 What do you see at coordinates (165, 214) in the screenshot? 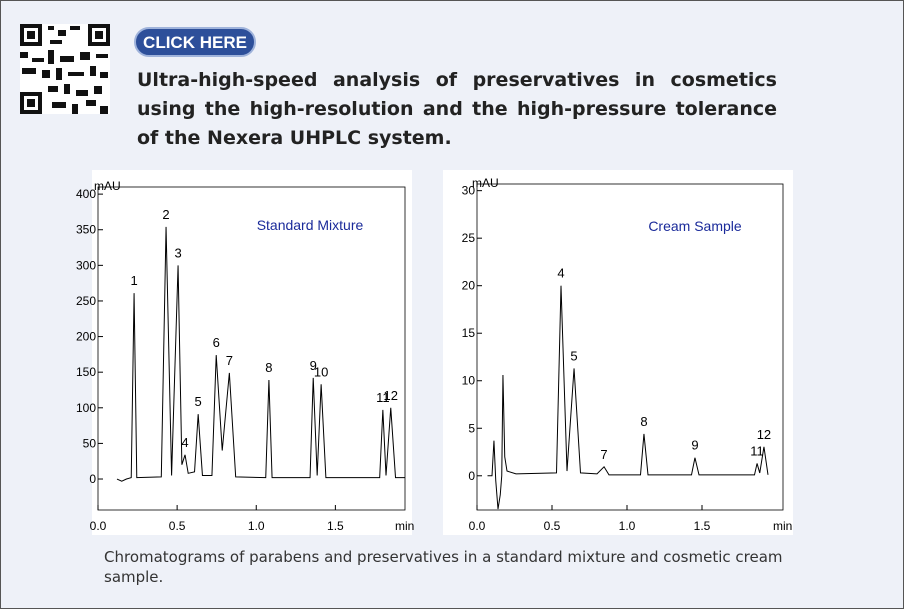
I see `peak-label: 2` at bounding box center [165, 214].